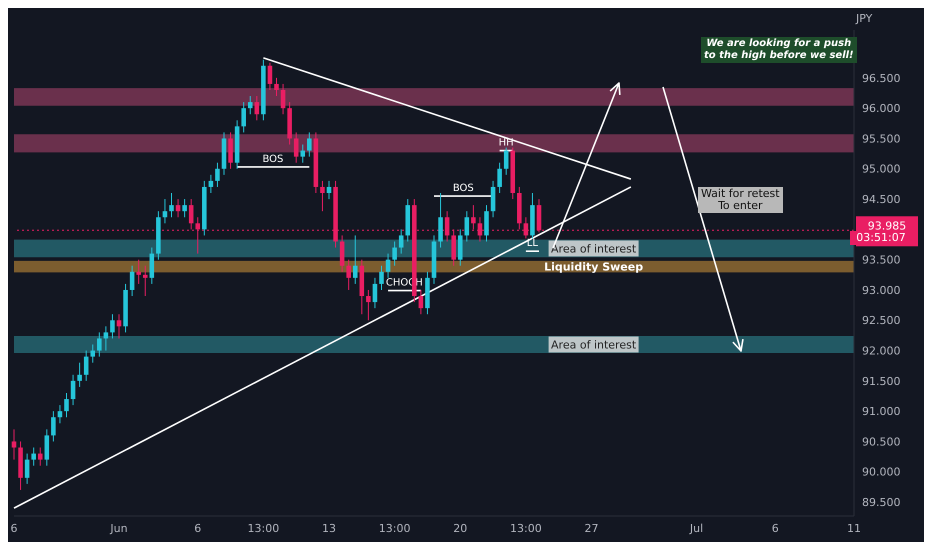 This screenshot has height=550, width=932. I want to click on annotation: Wait for retest To enter, so click(740, 199).